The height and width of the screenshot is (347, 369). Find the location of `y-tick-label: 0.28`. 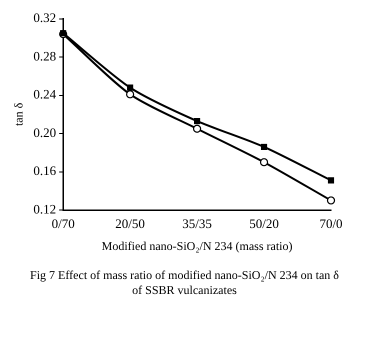

y-tick-label: 0.28 is located at coordinates (44, 56).